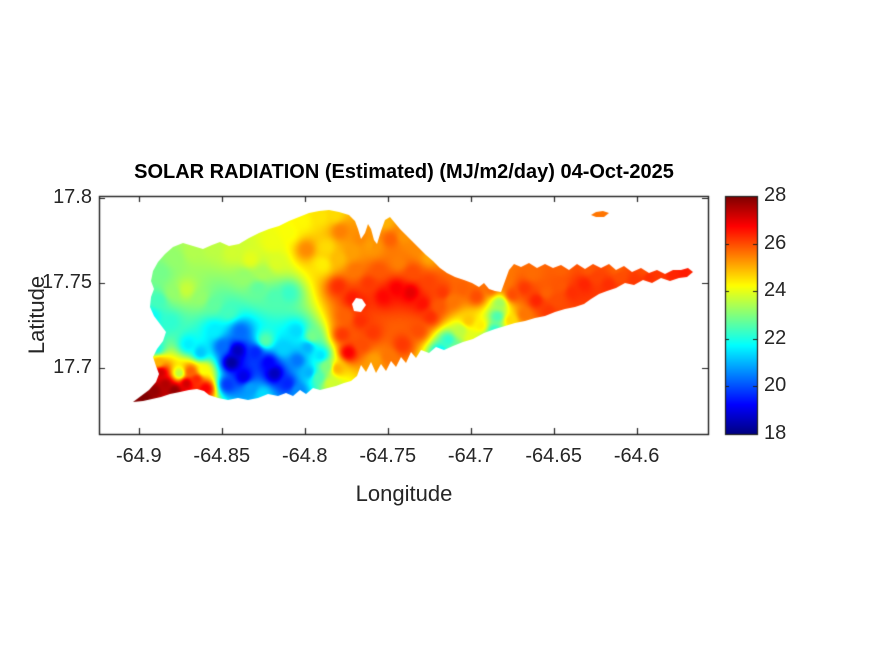 The width and height of the screenshot is (875, 656). Describe the element at coordinates (636, 456) in the screenshot. I see `x-tick-label: -64.6` at that location.